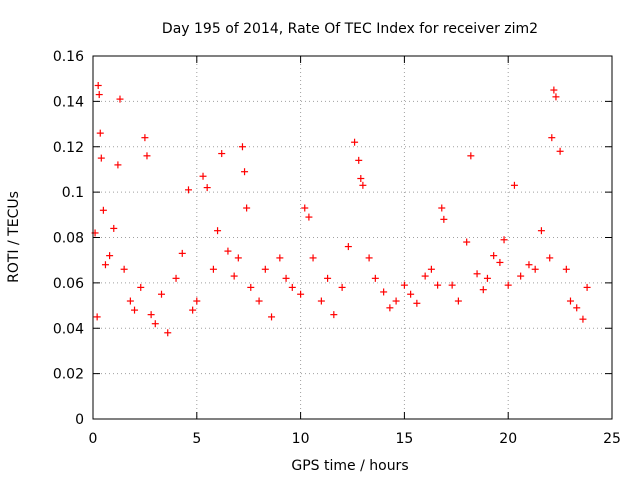 The height and width of the screenshot is (480, 640). What do you see at coordinates (68, 239) in the screenshot?
I see `y-tick-label: 0.08` at bounding box center [68, 239].